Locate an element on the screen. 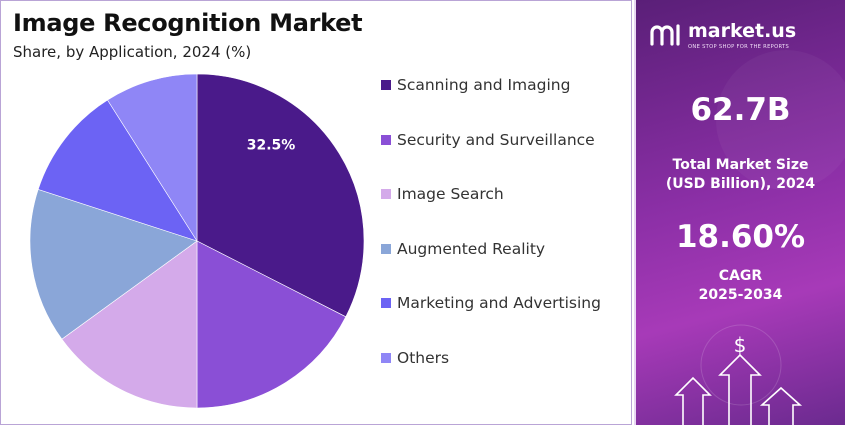 This screenshot has height=426, width=845. growth-arrows-icon is located at coordinates (738, 389).